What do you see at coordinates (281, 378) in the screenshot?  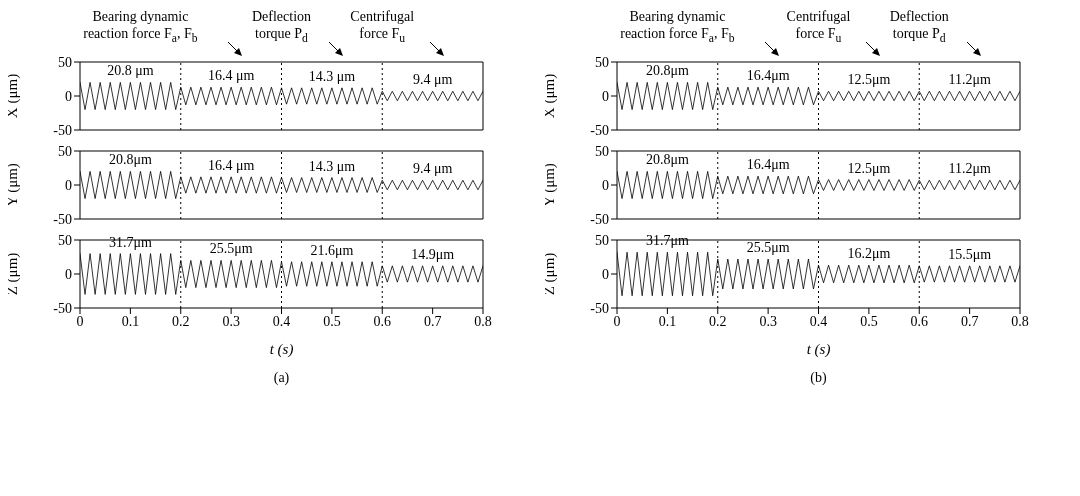 I see `text: (a)` at bounding box center [281, 378].